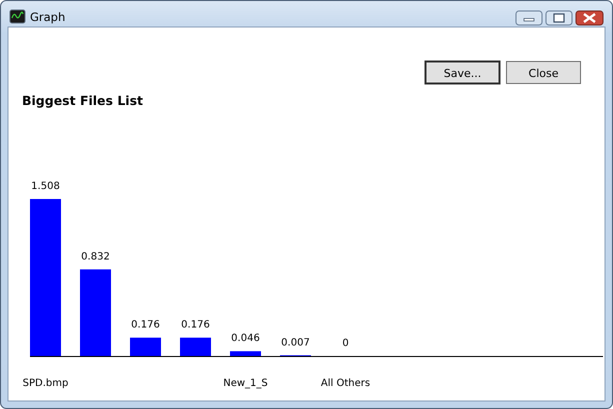 The height and width of the screenshot is (409, 613). What do you see at coordinates (48, 17) in the screenshot?
I see `text: Graph` at bounding box center [48, 17].